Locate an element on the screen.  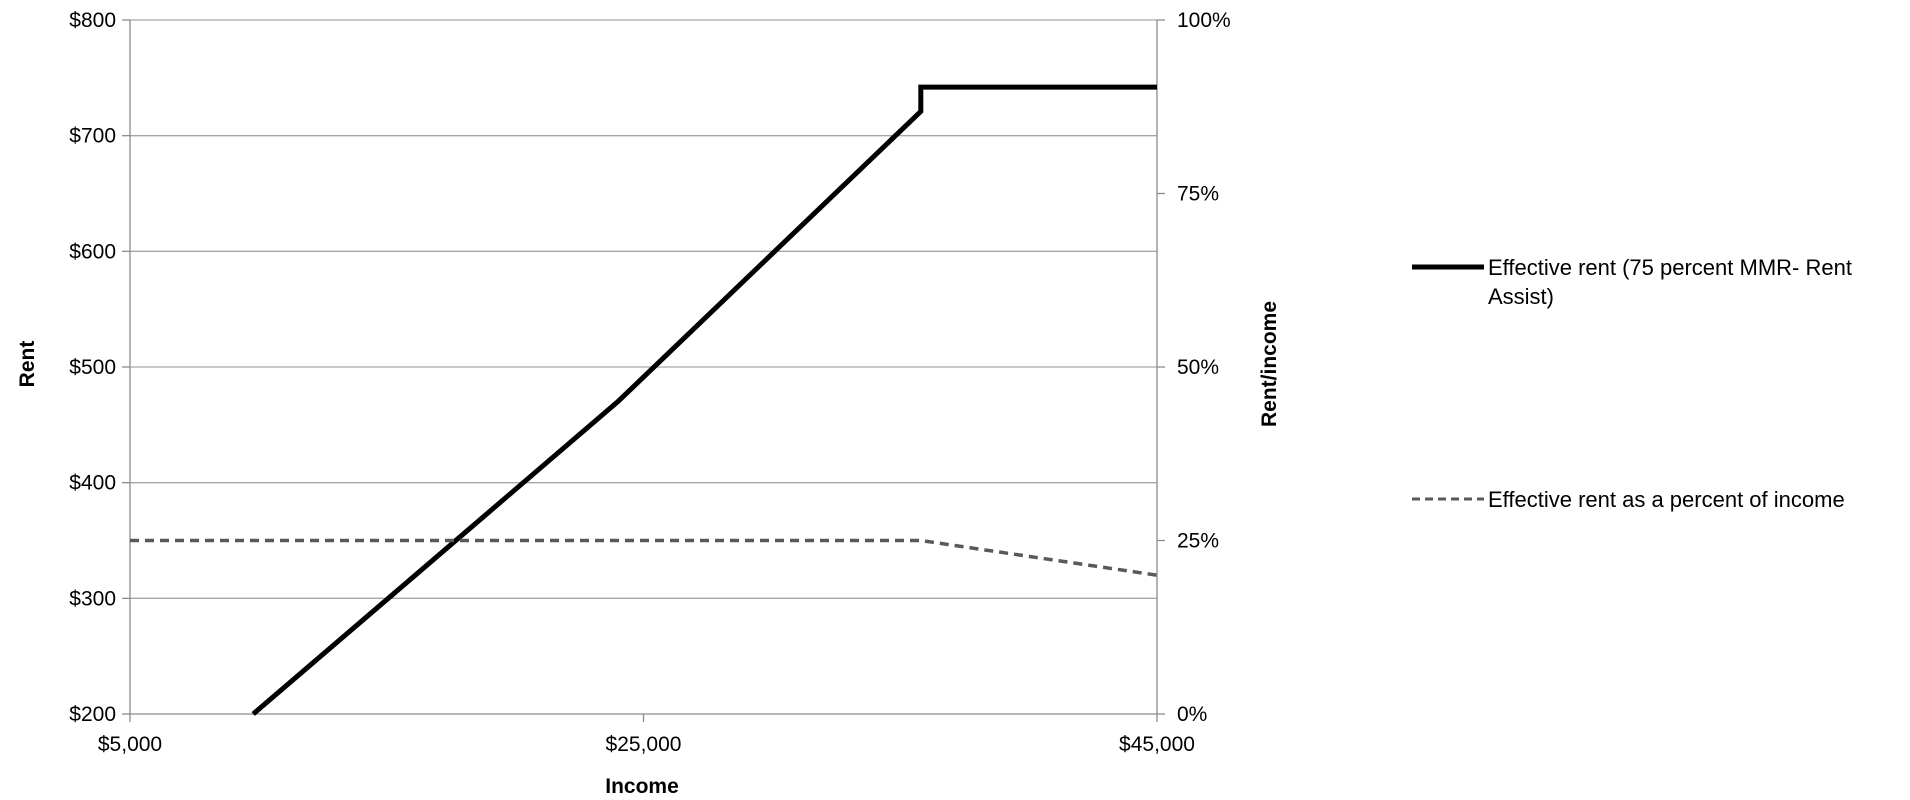
legend-label-effective-rent-line2: Assist) is located at coordinates (1521, 296).